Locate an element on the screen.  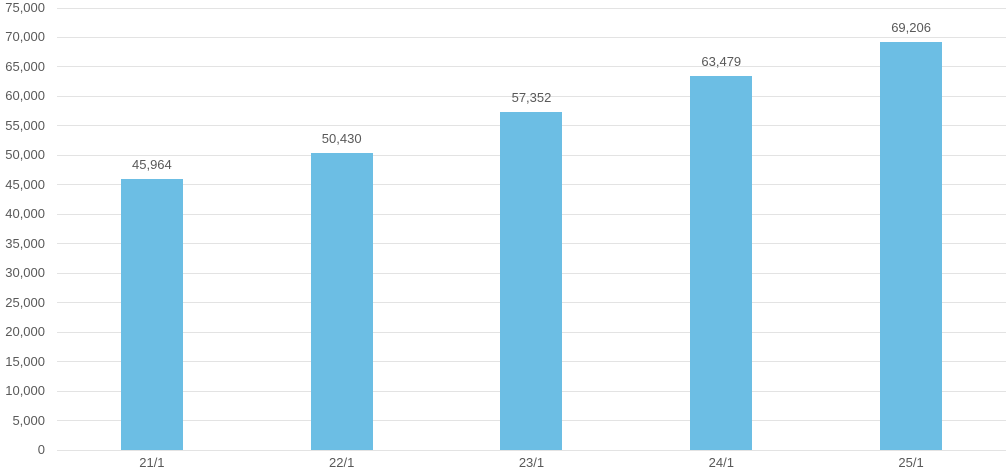
x-axis-tick-label: 23/1 is located at coordinates (531, 462).